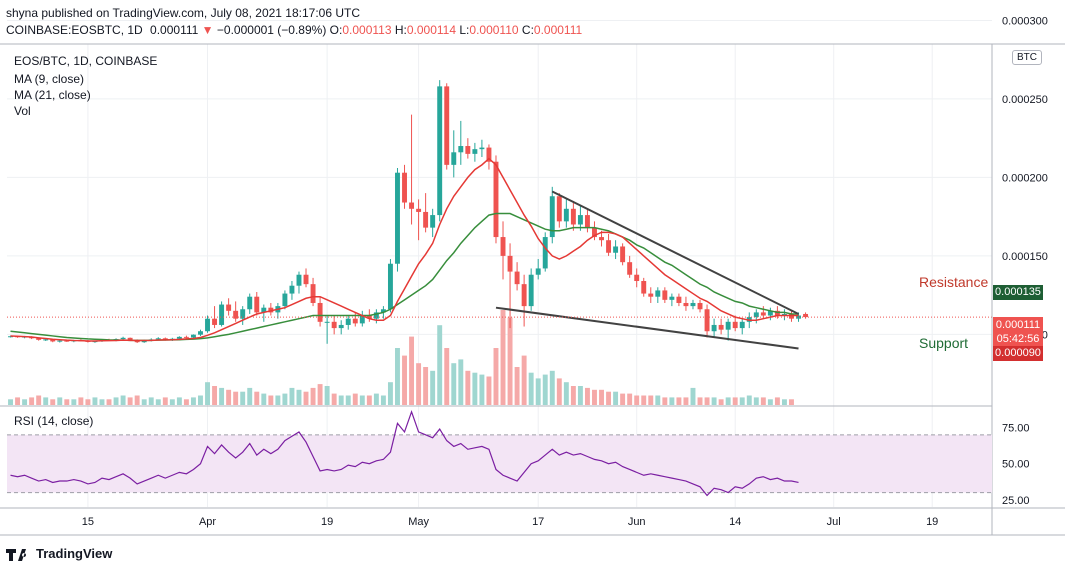  I want to click on low-label: L:, so click(464, 30).